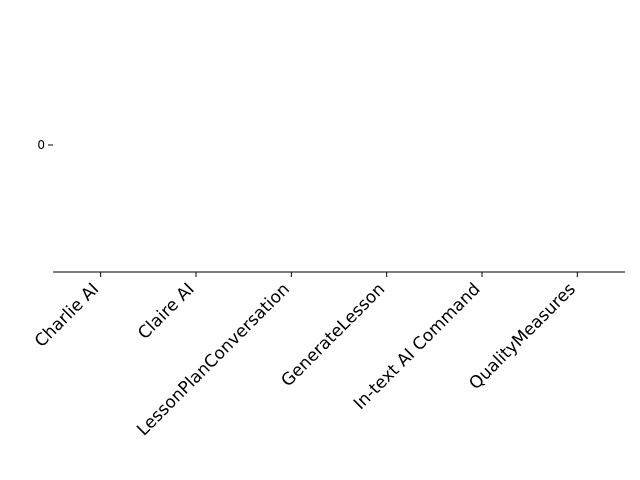  What do you see at coordinates (67, 315) in the screenshot?
I see `x-tick-label: Charlie AI` at bounding box center [67, 315].